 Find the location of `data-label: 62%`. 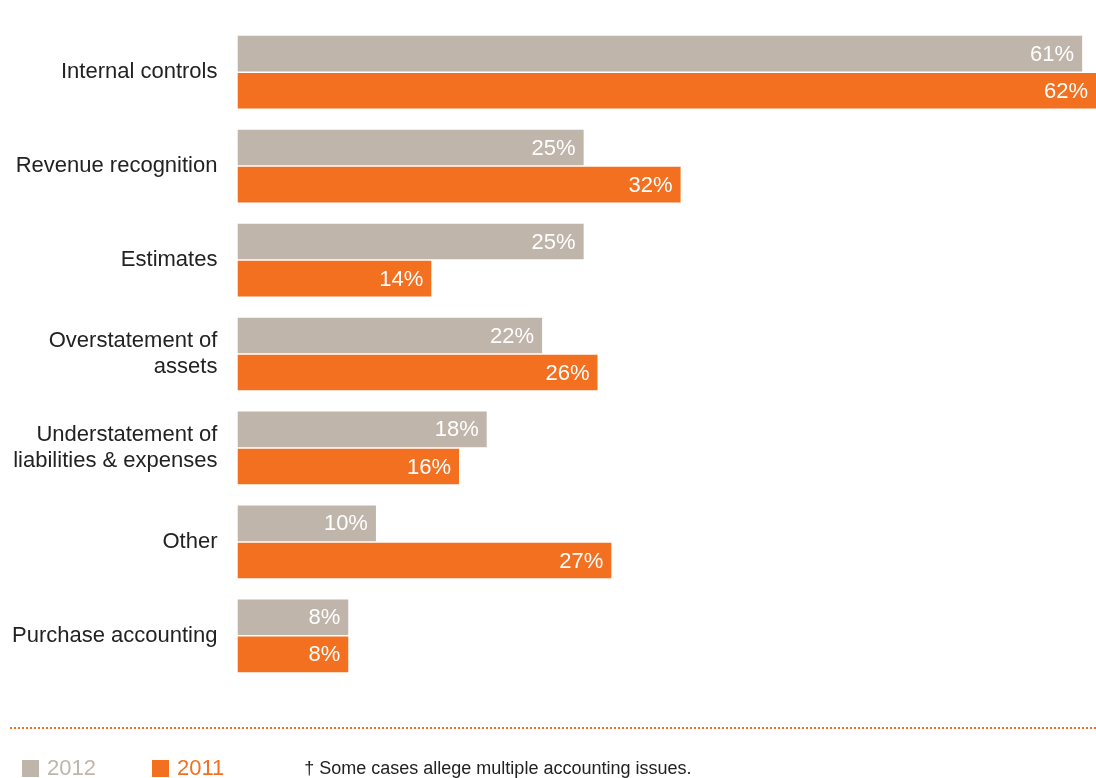

data-label: 62% is located at coordinates (1065, 90).